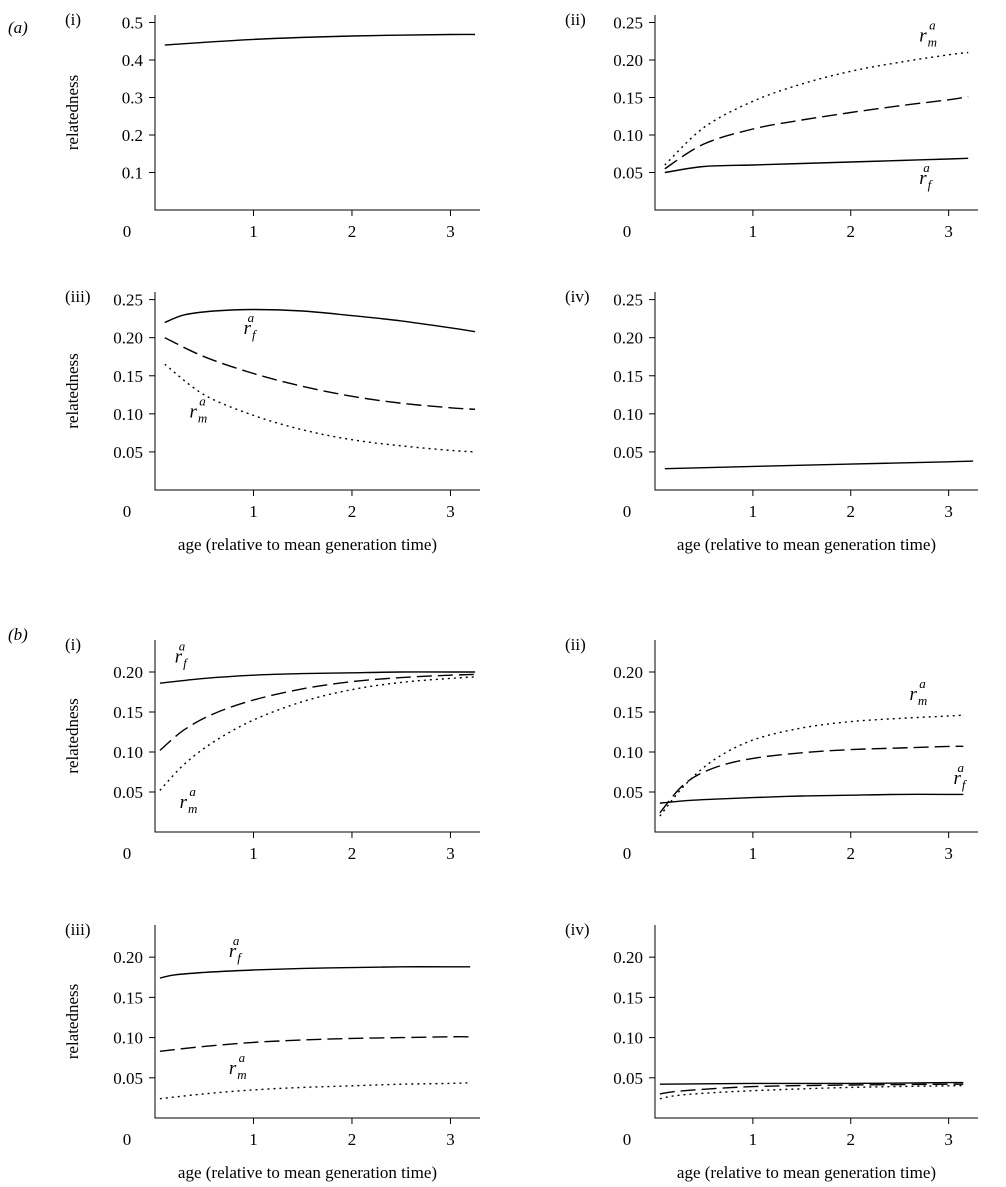 This screenshot has height=1187, width=1006. I want to click on y-tick-label: 0.3, so click(132, 98).